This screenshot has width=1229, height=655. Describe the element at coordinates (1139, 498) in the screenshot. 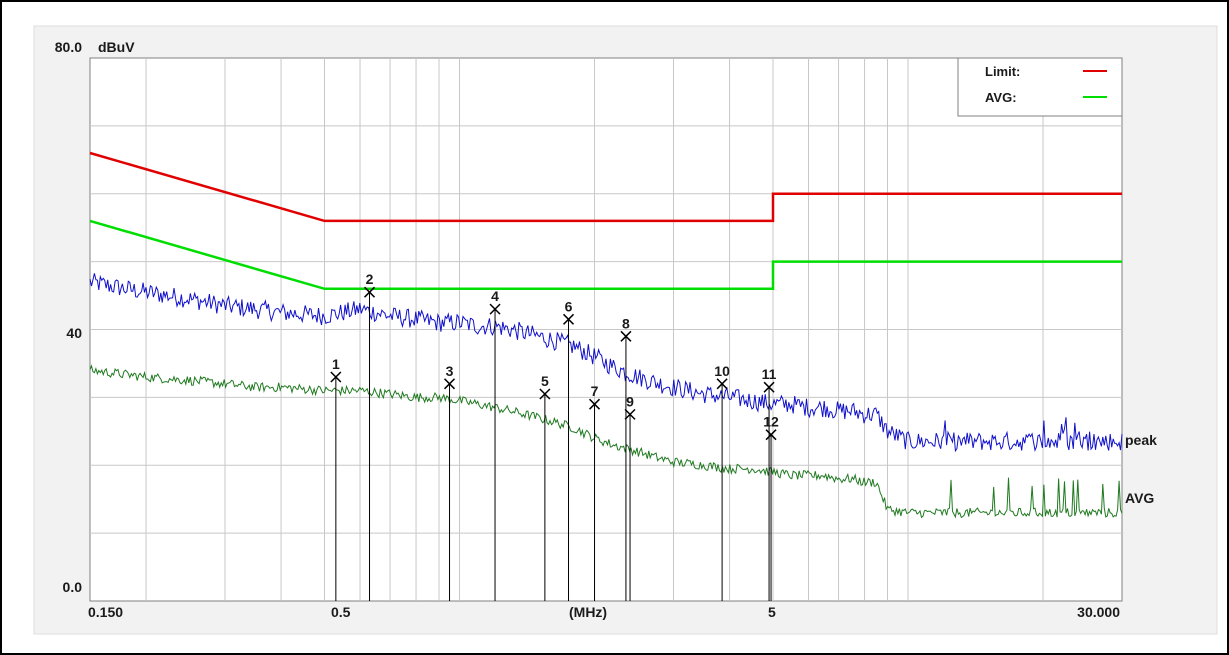

I see `series-label-avg: AVG` at that location.